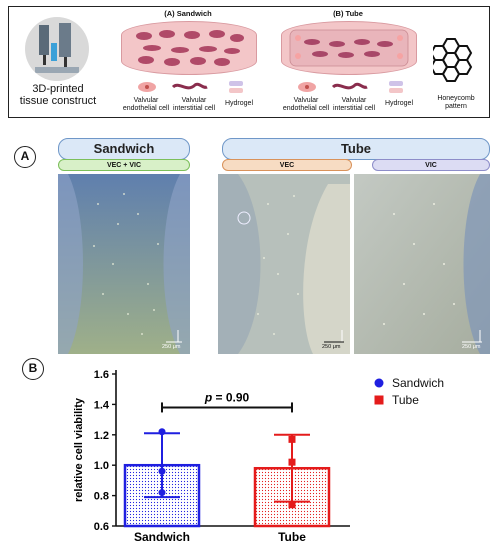 Image resolution: width=498 pixels, height=550 pixels. I want to click on legend-vic-b: Valvular interstitial cell, so click(353, 104).